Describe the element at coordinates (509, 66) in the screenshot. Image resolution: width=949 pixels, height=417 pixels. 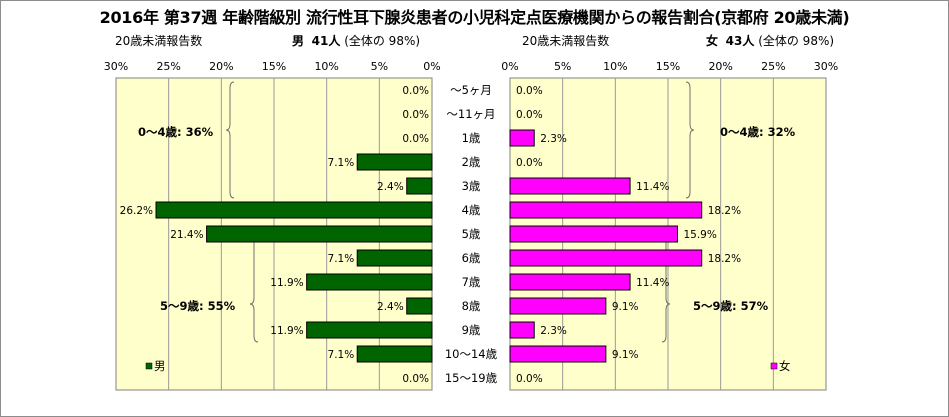
I see `female-tick-label: 0%` at that location.